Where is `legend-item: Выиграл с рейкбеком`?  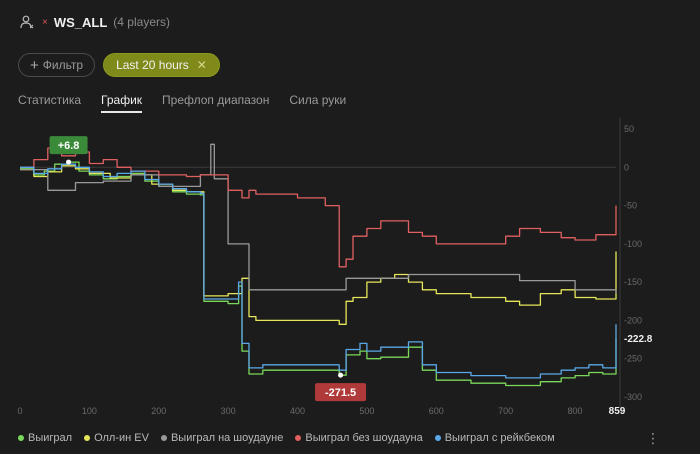 legend-item: Выиграл с рейкбеком is located at coordinates (494, 438).